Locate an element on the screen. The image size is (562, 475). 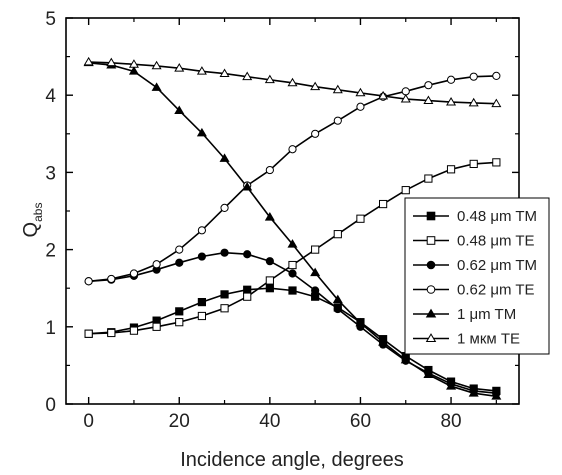
legend-box is located at coordinates (477, 276).